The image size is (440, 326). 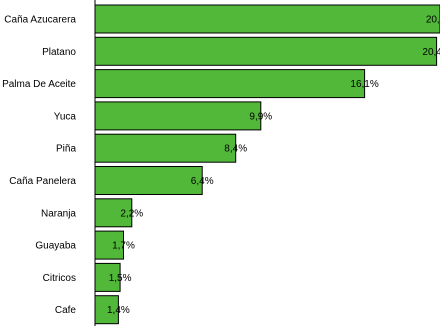 What do you see at coordinates (364, 84) in the screenshot?
I see `value-label-2: 16,1%` at bounding box center [364, 84].